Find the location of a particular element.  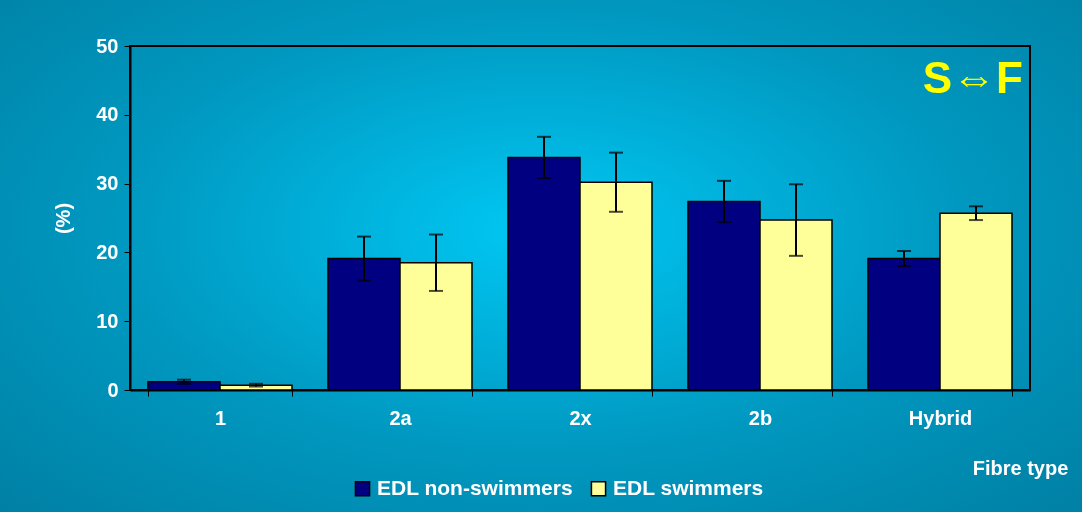

x-tick-label: 1 is located at coordinates (220, 417).